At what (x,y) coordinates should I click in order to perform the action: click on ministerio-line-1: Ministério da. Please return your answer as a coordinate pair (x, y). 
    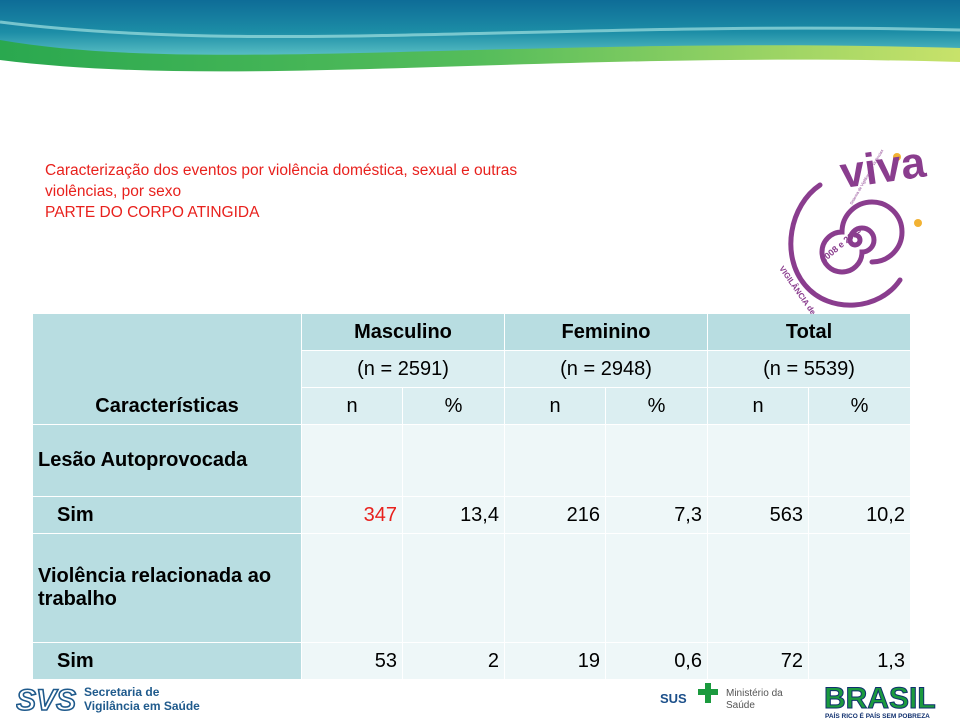
    Looking at the image, I should click on (754, 693).